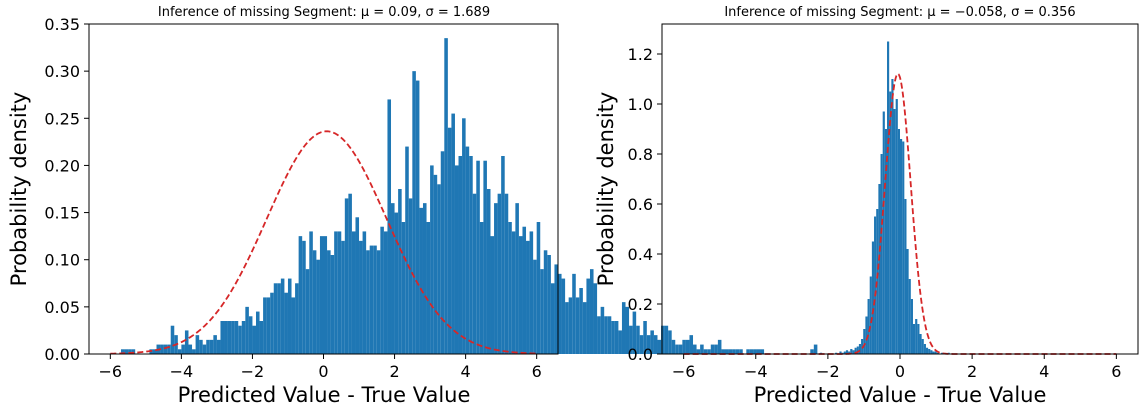 The image size is (1140, 411). Describe the element at coordinates (62, 24) in the screenshot. I see `y-tick-label: 0.35` at that location.